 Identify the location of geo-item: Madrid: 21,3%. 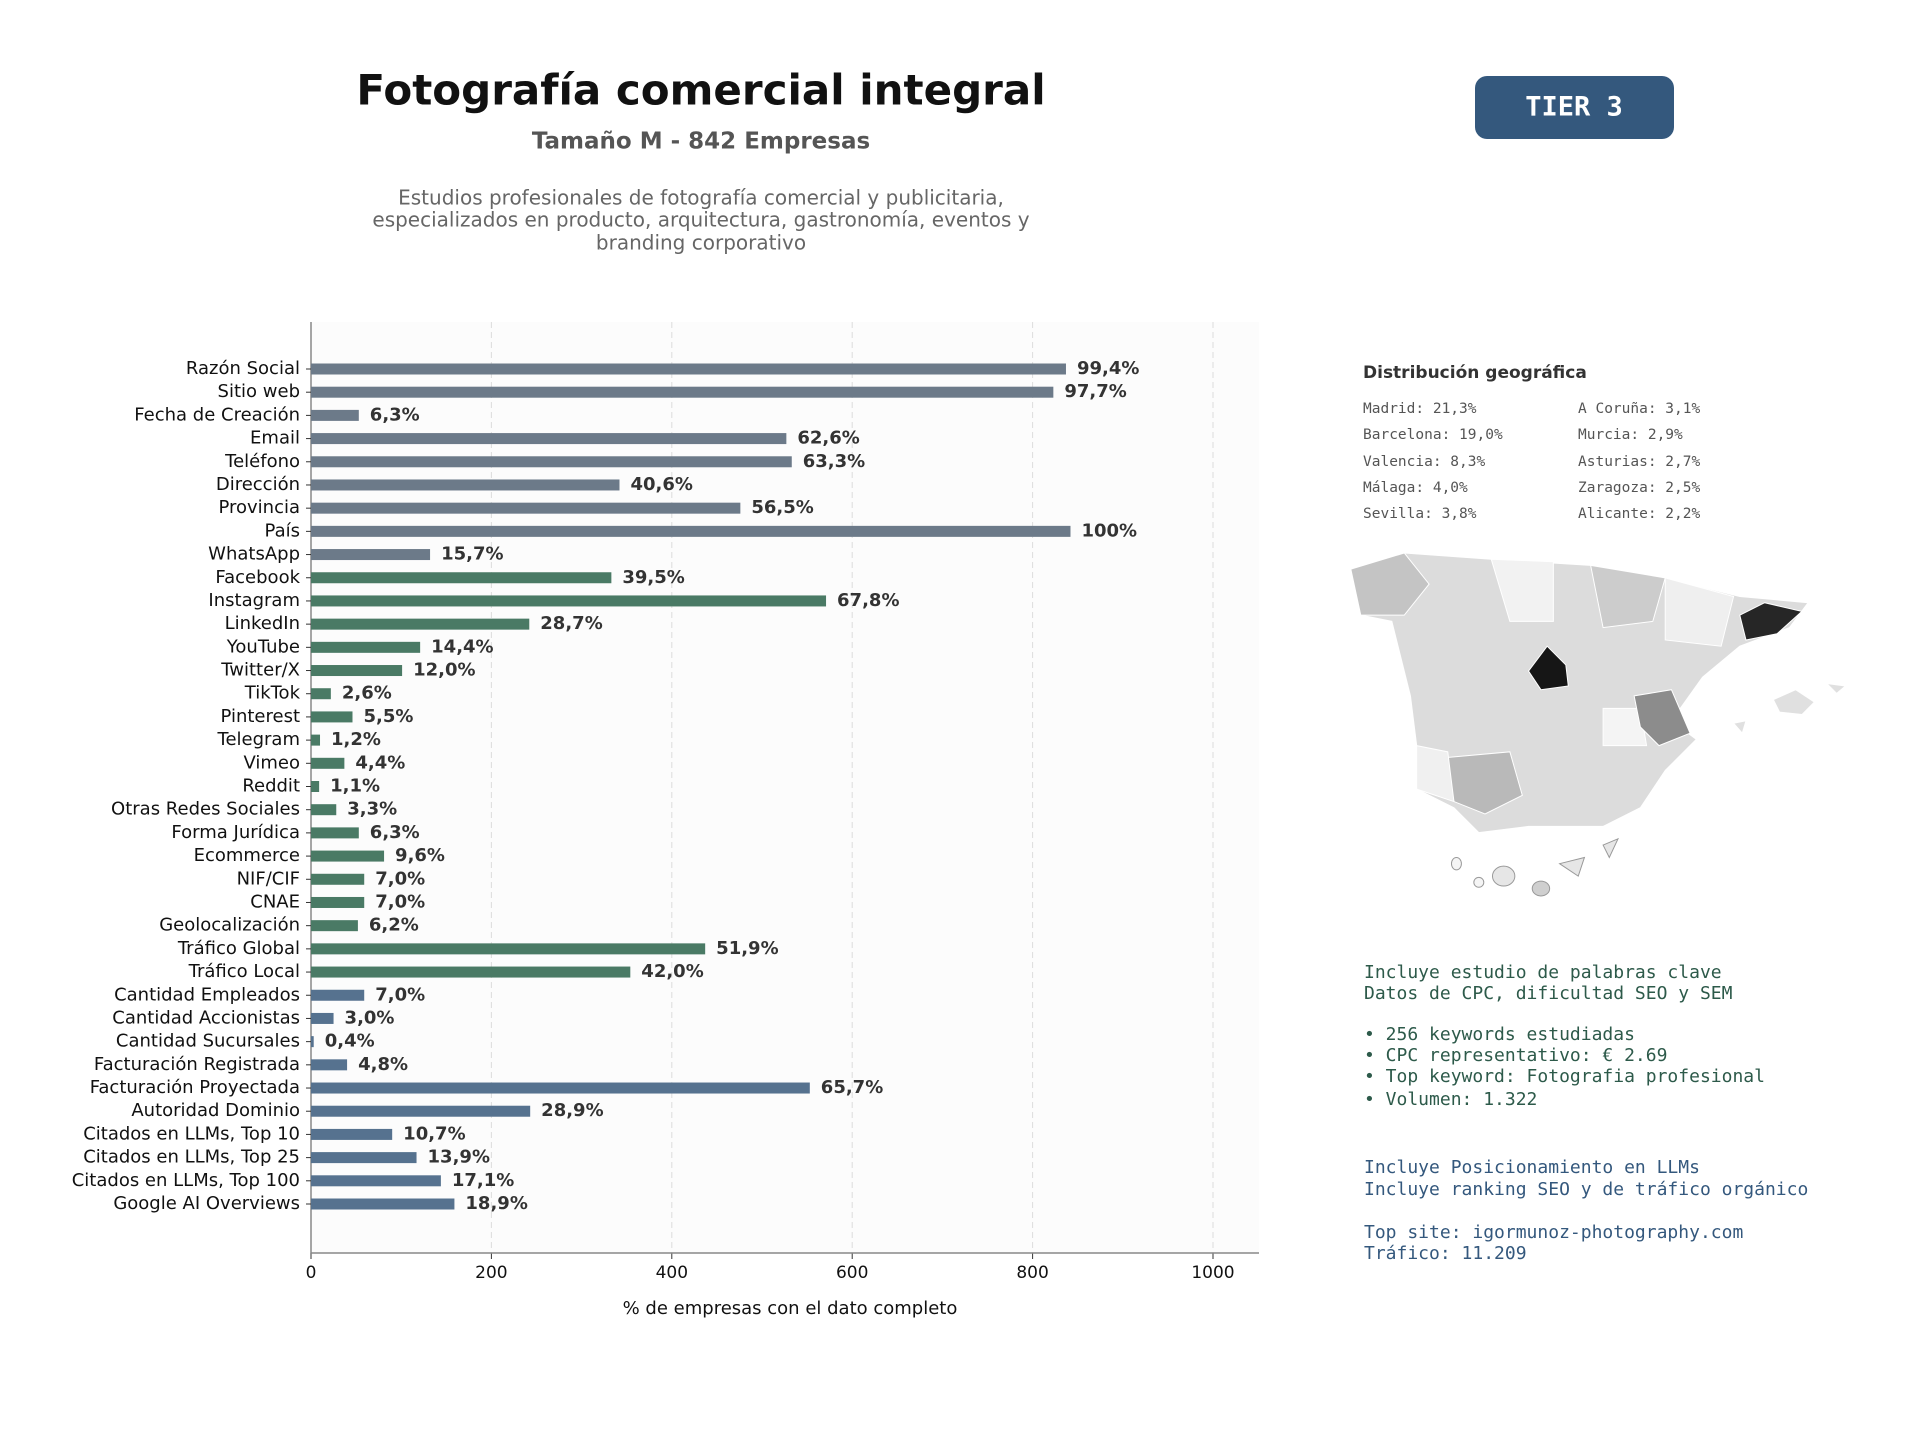
(1420, 409).